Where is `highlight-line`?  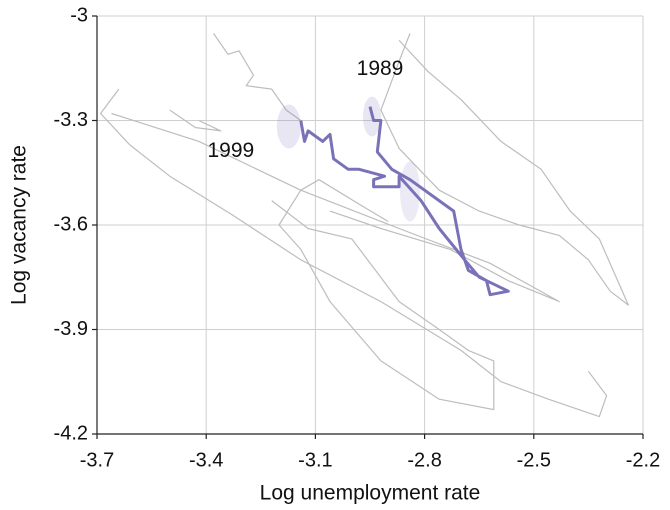 highlight-line is located at coordinates (404, 201).